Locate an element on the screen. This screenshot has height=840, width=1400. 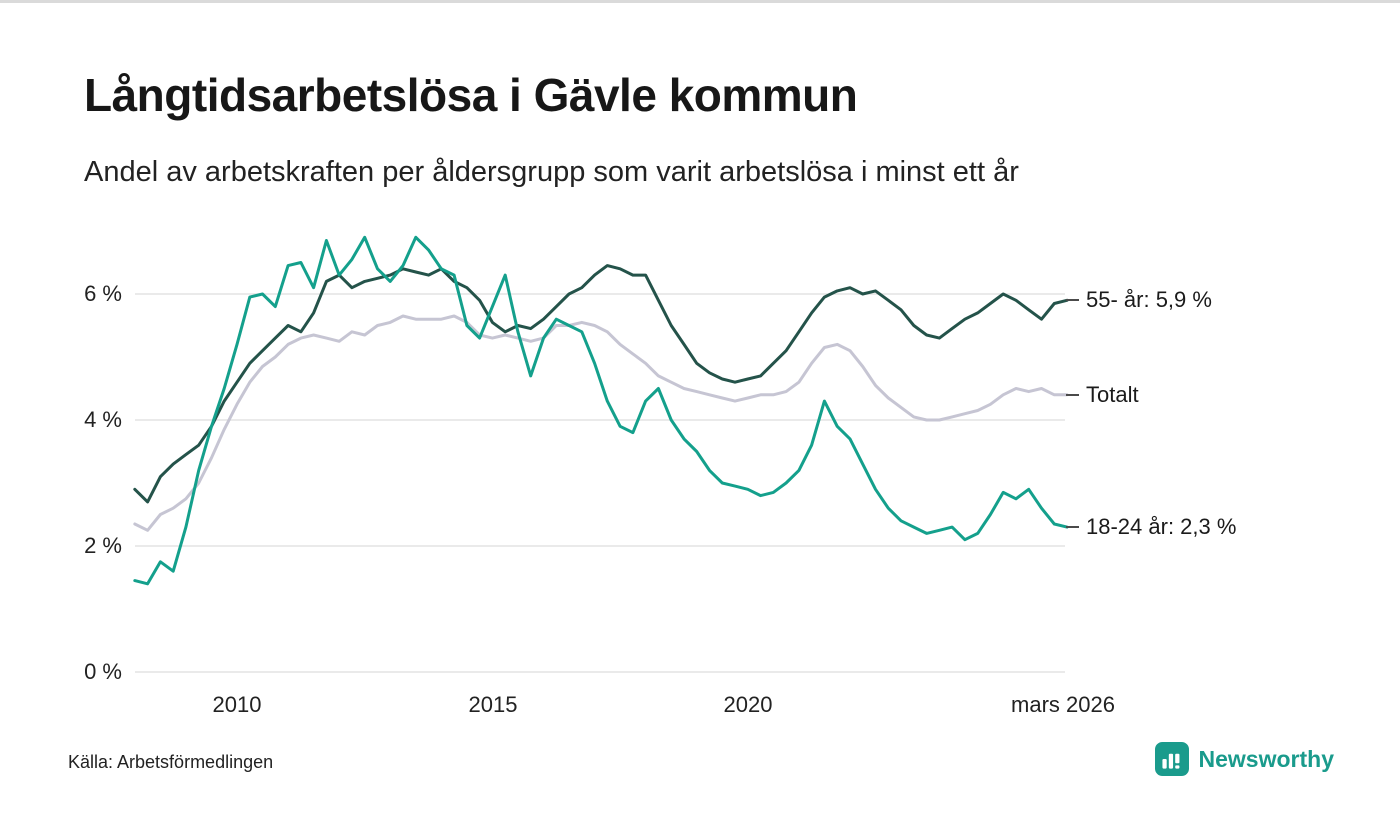
x-axis-label-2010: 2010 is located at coordinates (237, 704).